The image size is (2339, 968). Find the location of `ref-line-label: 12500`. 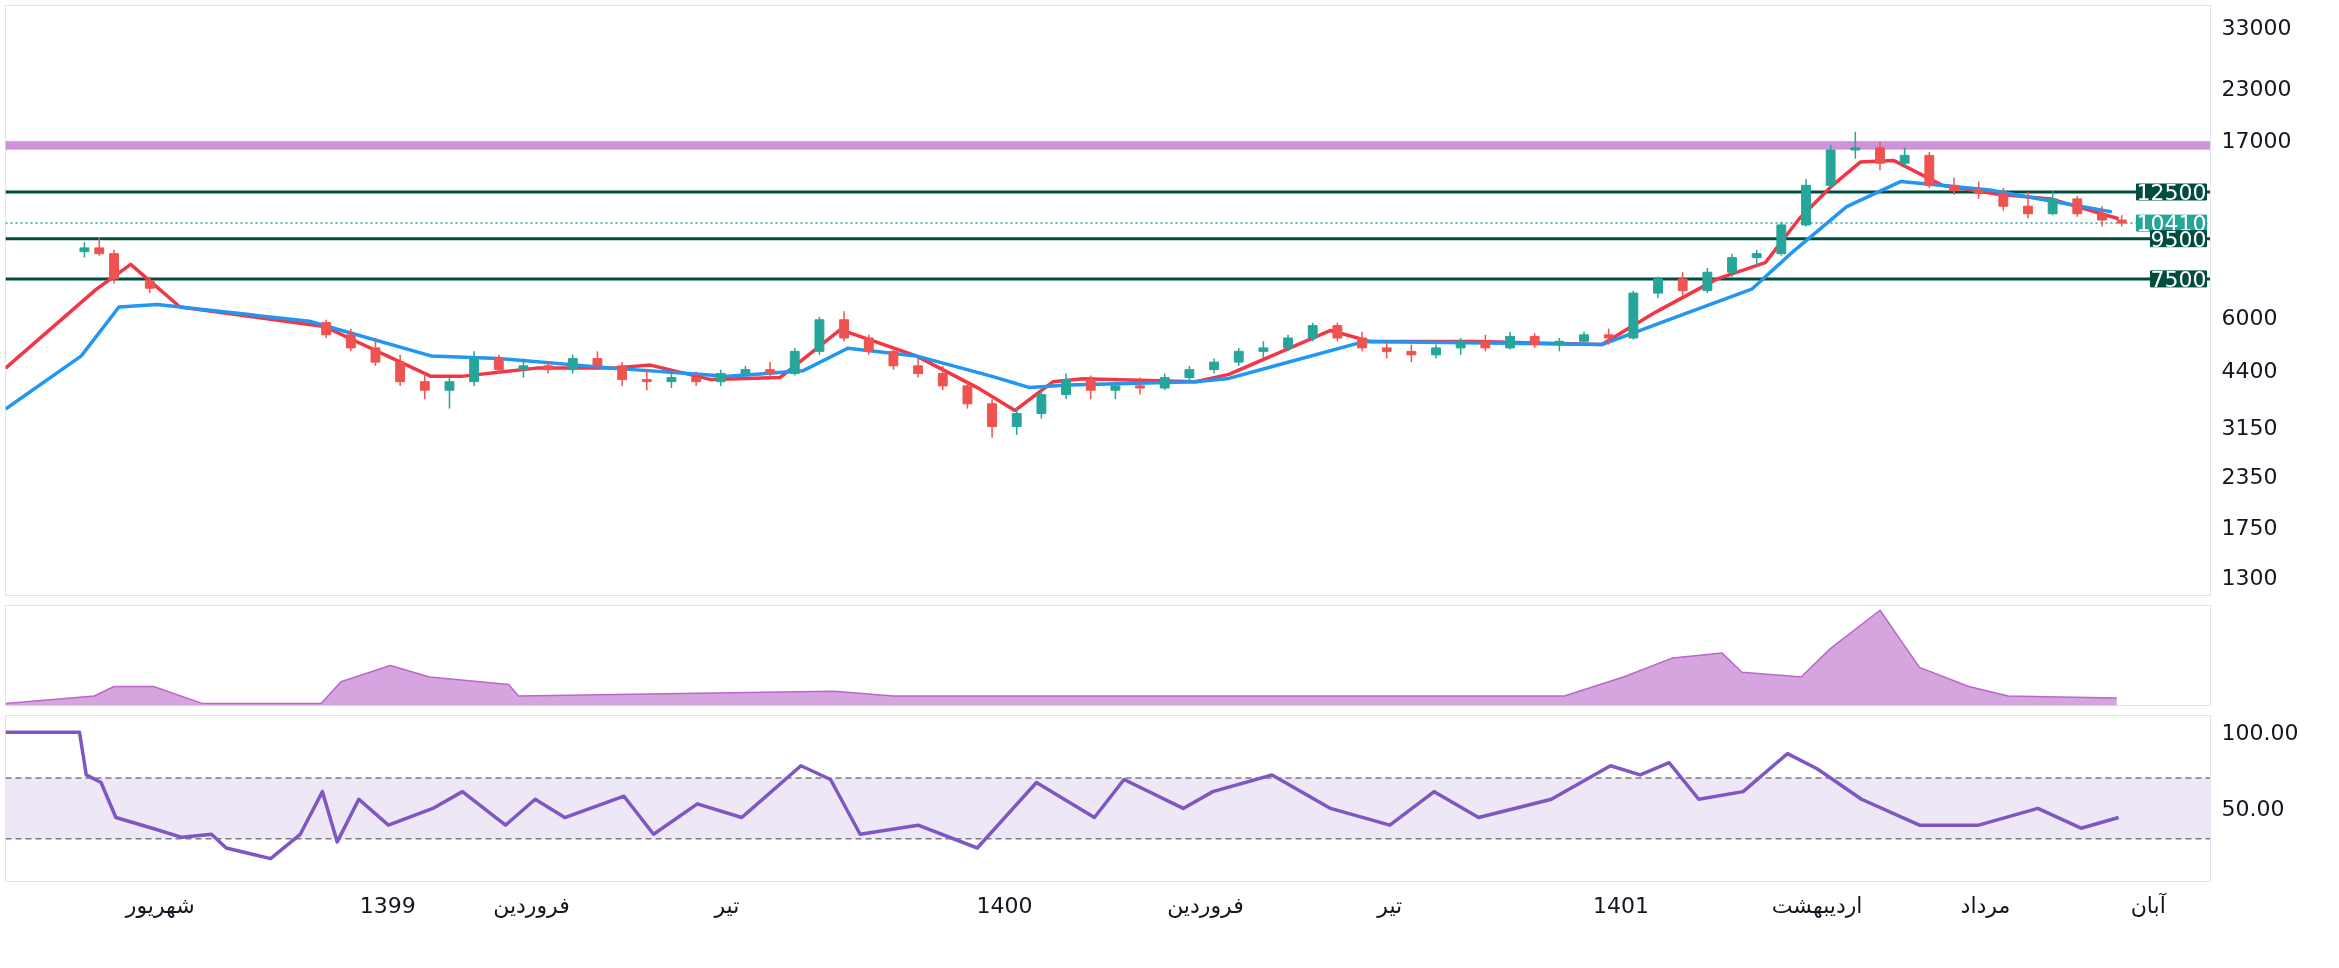

ref-line-label: 12500 is located at coordinates (2171, 192).